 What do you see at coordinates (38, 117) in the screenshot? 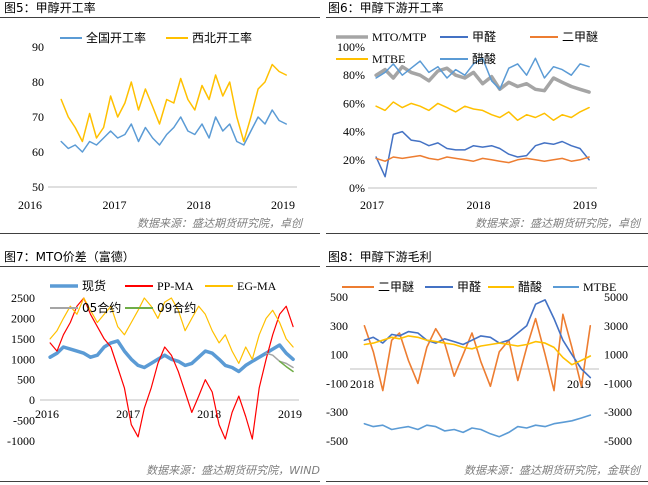
I see `c5-y-tick-label: 70` at bounding box center [38, 117].